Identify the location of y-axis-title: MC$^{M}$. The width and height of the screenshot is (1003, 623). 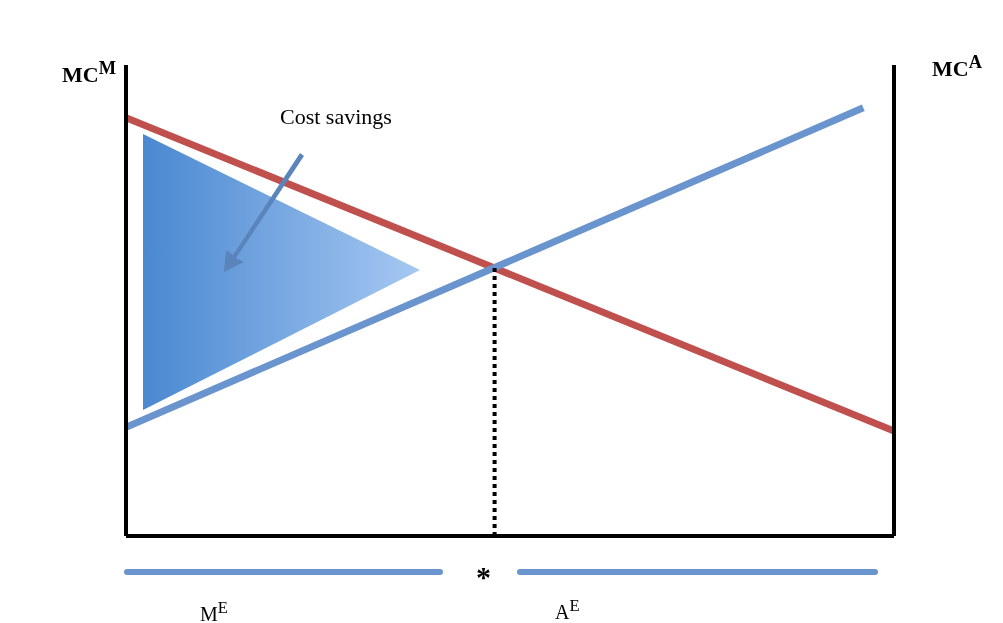
(89, 73).